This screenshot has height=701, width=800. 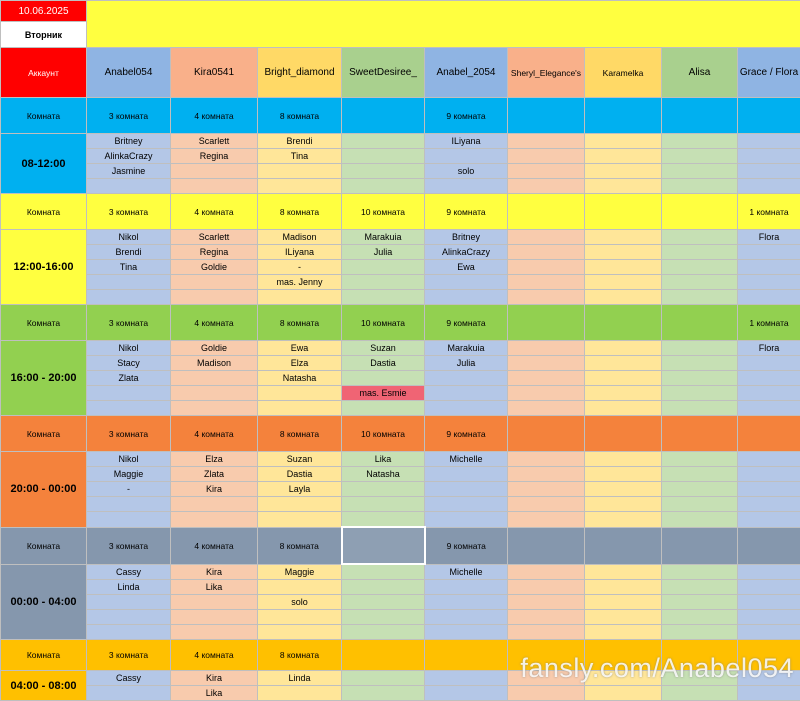 What do you see at coordinates (129, 267) in the screenshot?
I see `schedule-cell: Tina` at bounding box center [129, 267].